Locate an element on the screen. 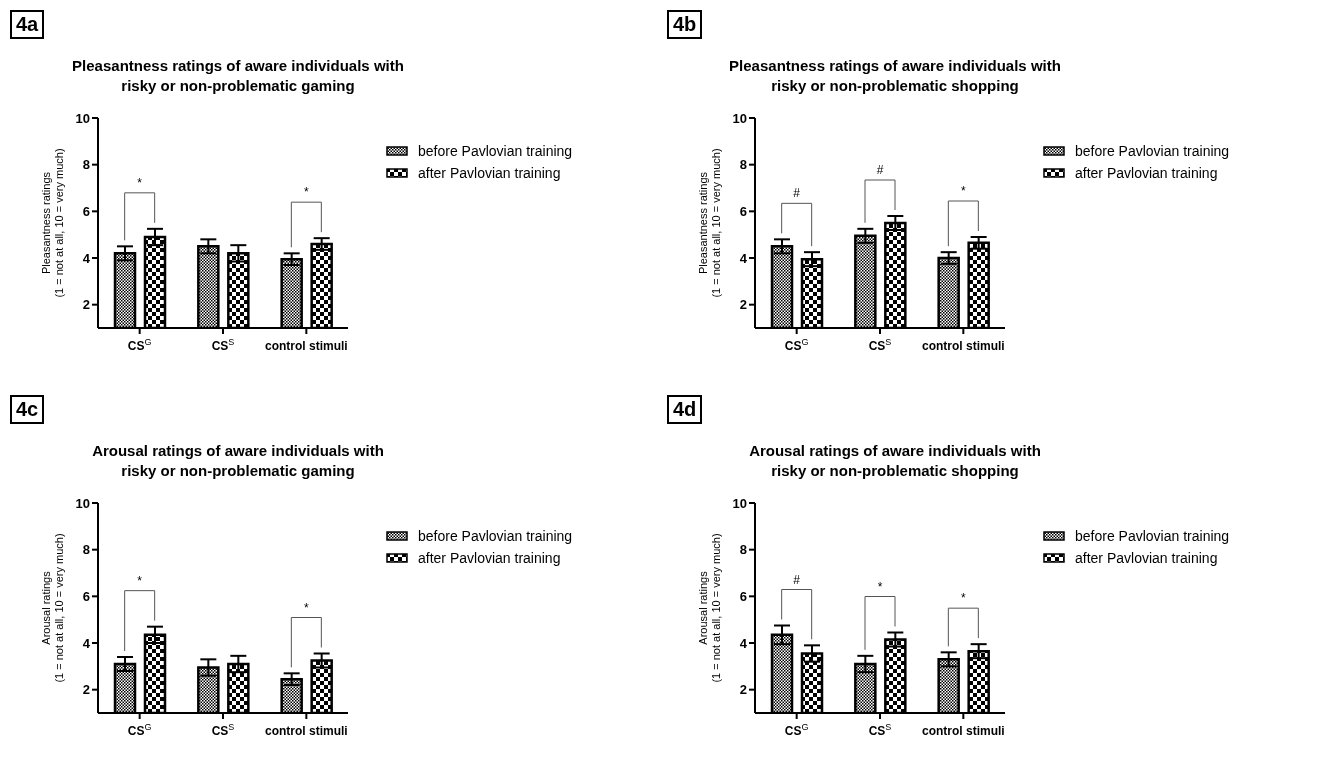  text: 4a is located at coordinates (27, 24).